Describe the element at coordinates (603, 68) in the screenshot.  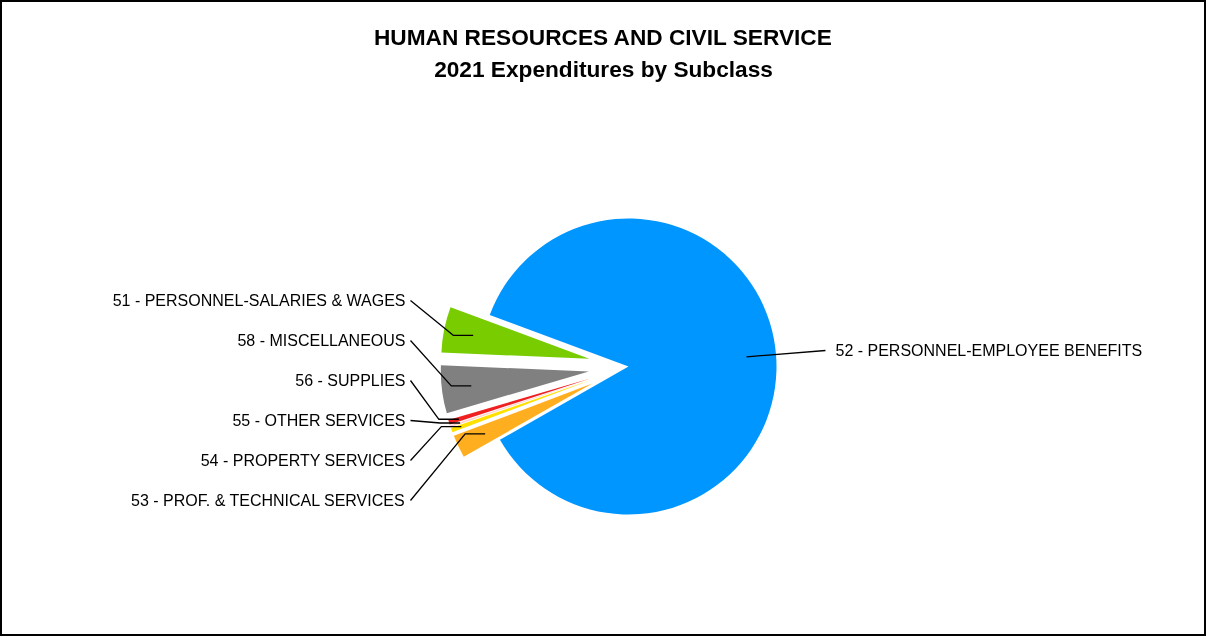
I see `chart-subtitle: 2021 Expenditures by Subclass` at that location.